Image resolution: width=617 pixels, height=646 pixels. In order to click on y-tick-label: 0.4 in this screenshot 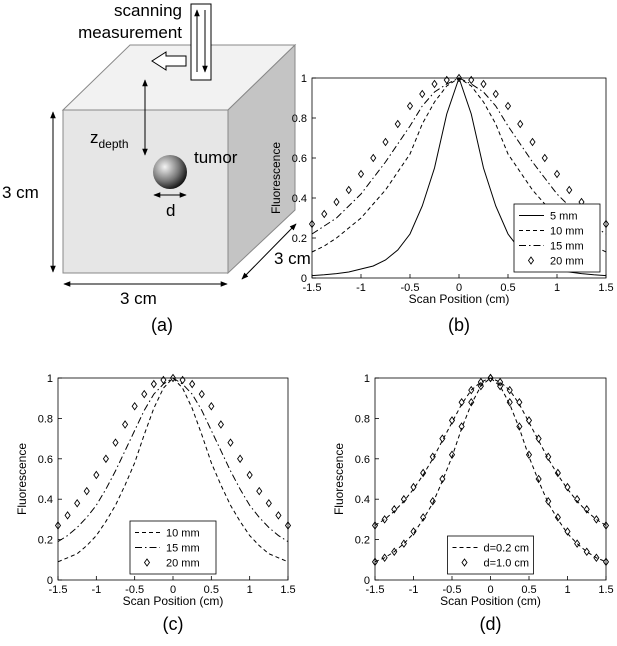, I will do `click(362, 500)`.